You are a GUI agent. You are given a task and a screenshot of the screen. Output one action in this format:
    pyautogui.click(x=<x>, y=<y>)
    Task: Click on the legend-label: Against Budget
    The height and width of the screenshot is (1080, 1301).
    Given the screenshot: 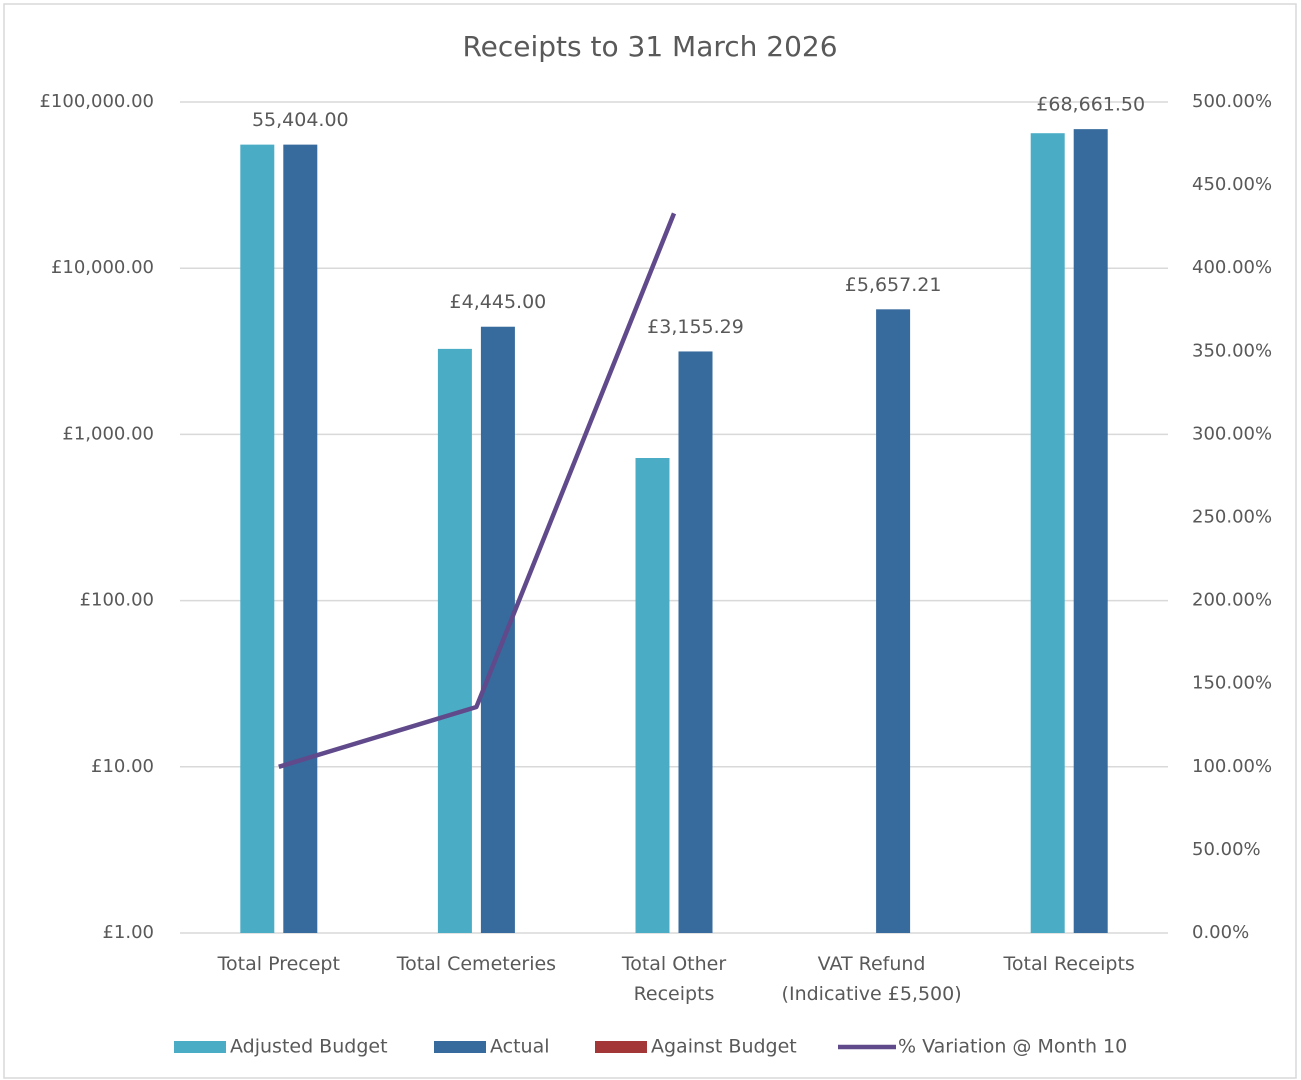 What is the action you would take?
    pyautogui.click(x=724, y=1047)
    